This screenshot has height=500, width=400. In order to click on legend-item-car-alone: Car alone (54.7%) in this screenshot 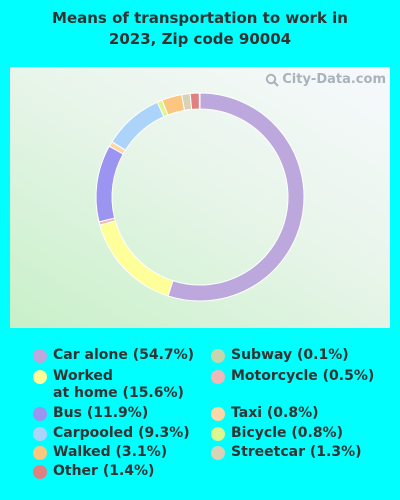, I will do `click(113, 355)`.